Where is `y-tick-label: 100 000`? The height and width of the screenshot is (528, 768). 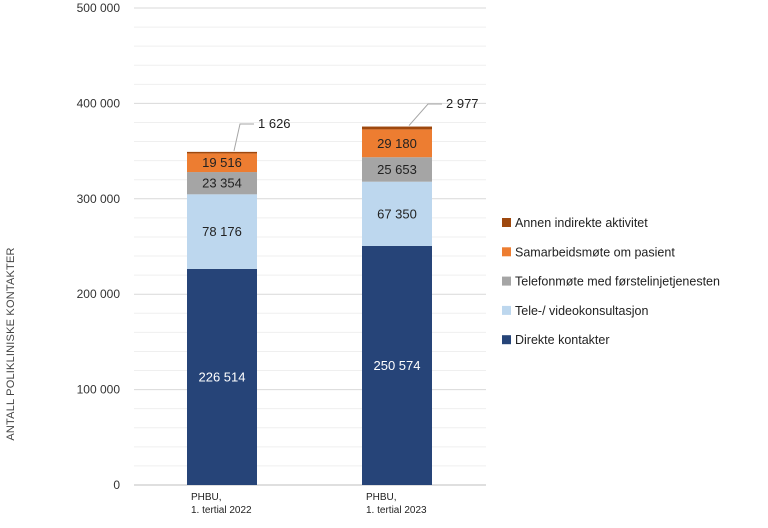
y-tick-label: 100 000 is located at coordinates (99, 390).